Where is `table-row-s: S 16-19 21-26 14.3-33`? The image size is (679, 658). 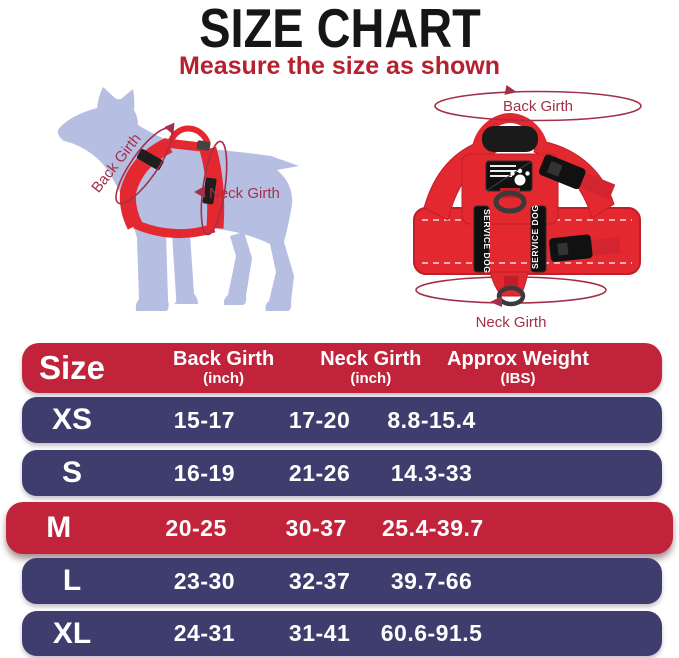 table-row-s: S 16-19 21-26 14.3-33 is located at coordinates (342, 473).